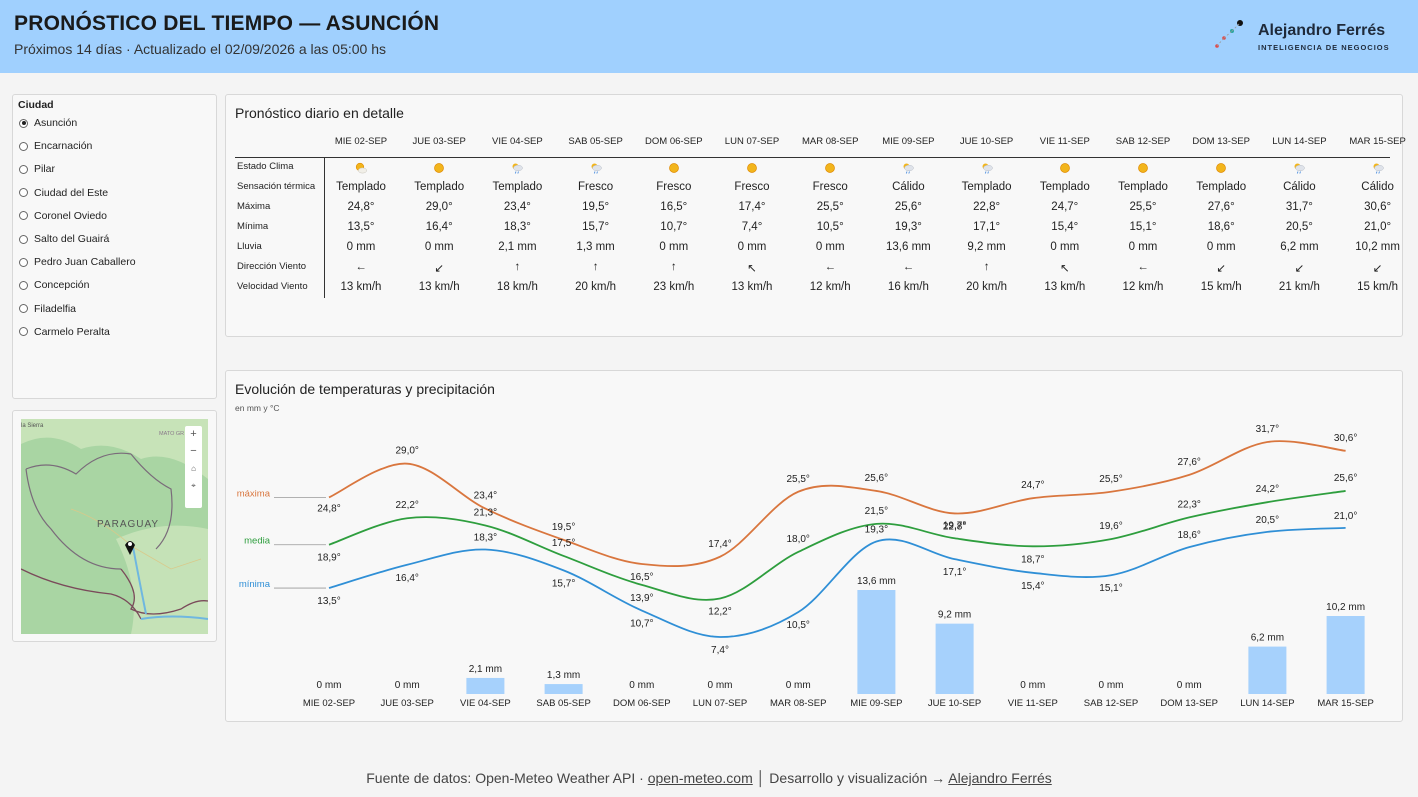 This screenshot has width=1418, height=797. I want to click on map-place-label-left: la Sierra, so click(32, 426).